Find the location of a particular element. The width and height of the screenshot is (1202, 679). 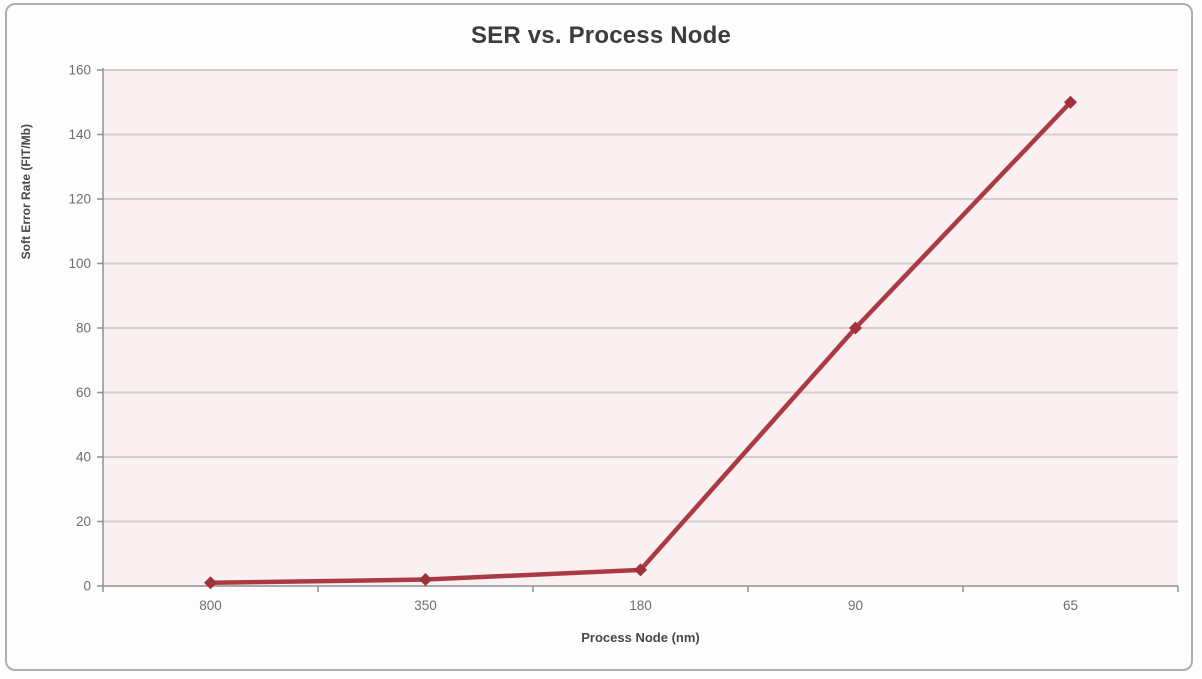

x-tick-label: 90 is located at coordinates (855, 605).